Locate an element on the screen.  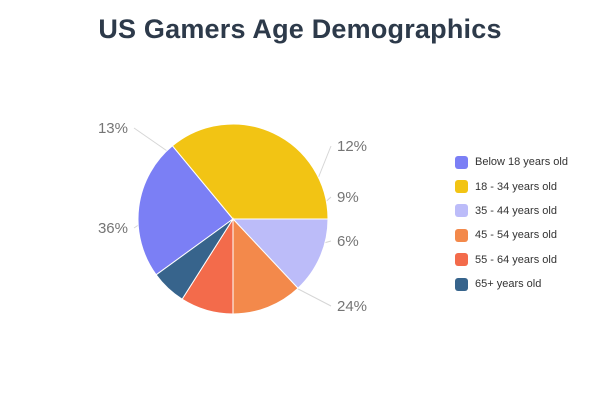
data-label-2: 36% is located at coordinates (113, 228).